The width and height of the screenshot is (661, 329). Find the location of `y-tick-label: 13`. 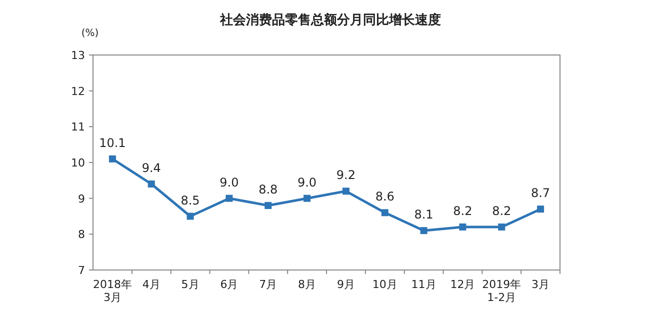

y-tick-label: 13 is located at coordinates (78, 55).